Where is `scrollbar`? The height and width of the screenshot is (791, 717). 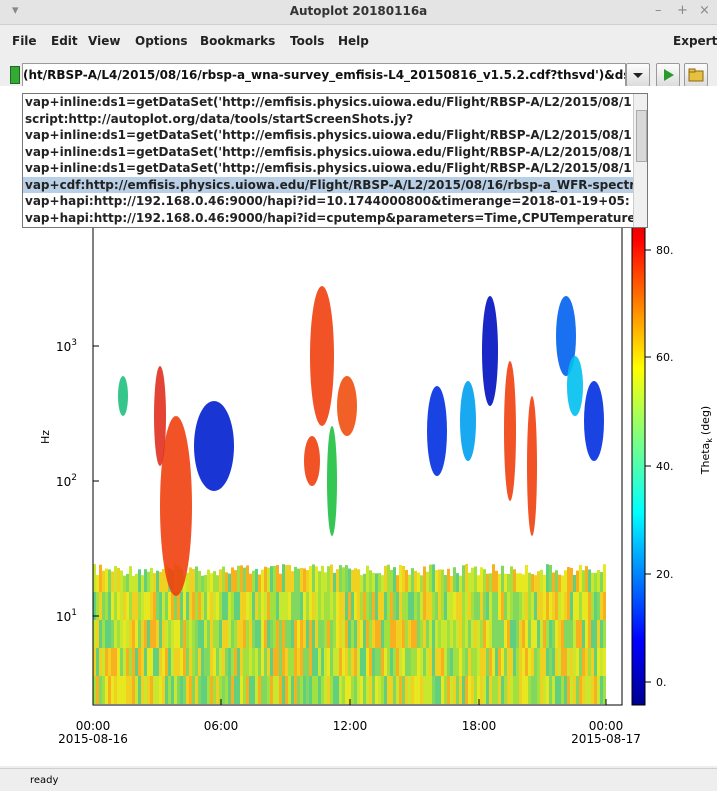 scrollbar is located at coordinates (640, 160).